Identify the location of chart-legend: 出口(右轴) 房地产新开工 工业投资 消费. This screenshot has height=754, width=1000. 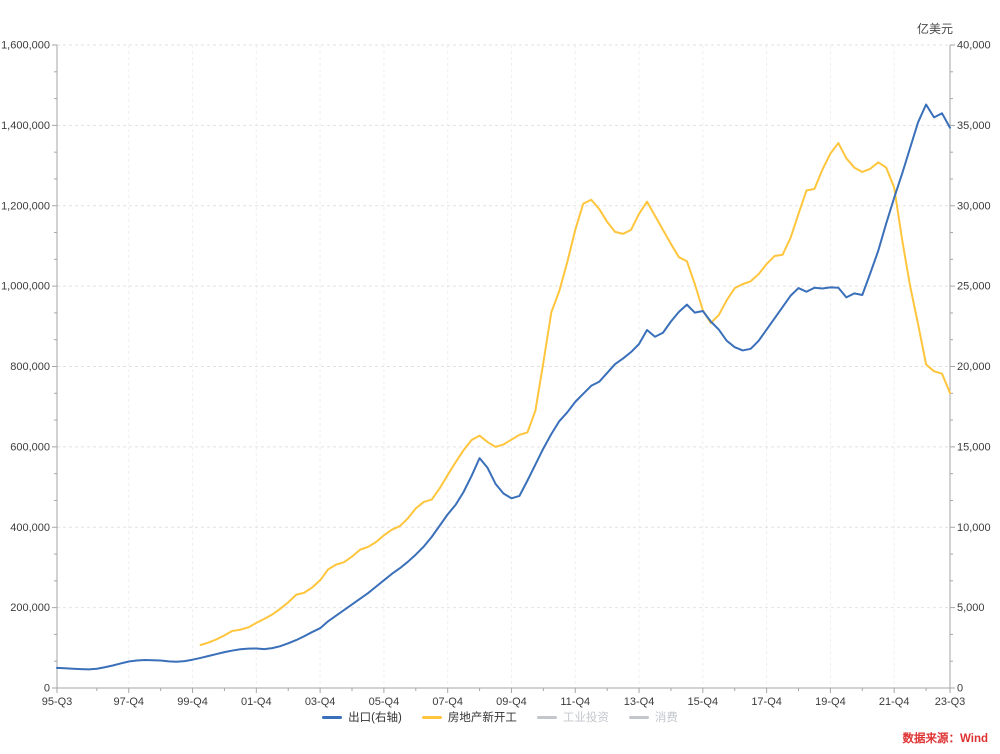
(500, 717).